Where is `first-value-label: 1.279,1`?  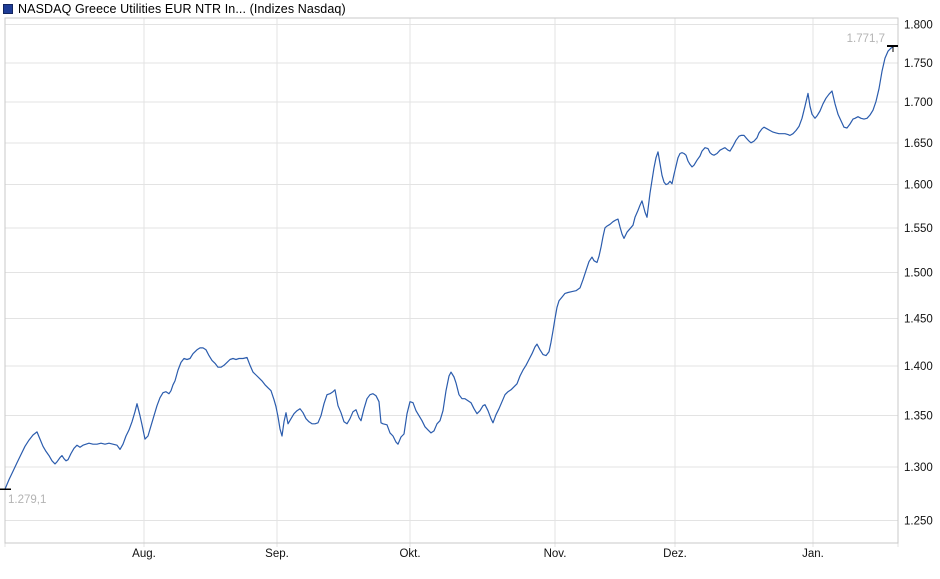 first-value-label: 1.279,1 is located at coordinates (27, 500).